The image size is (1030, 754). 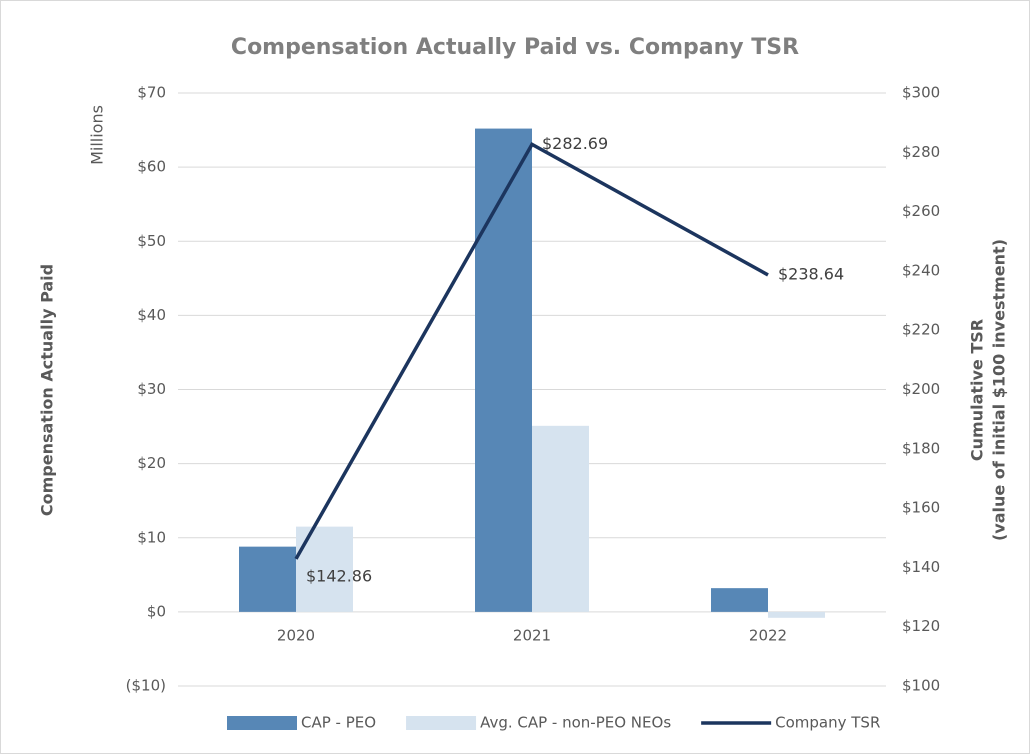 I want to click on y2-tick-label: $300, so click(x=921, y=93).